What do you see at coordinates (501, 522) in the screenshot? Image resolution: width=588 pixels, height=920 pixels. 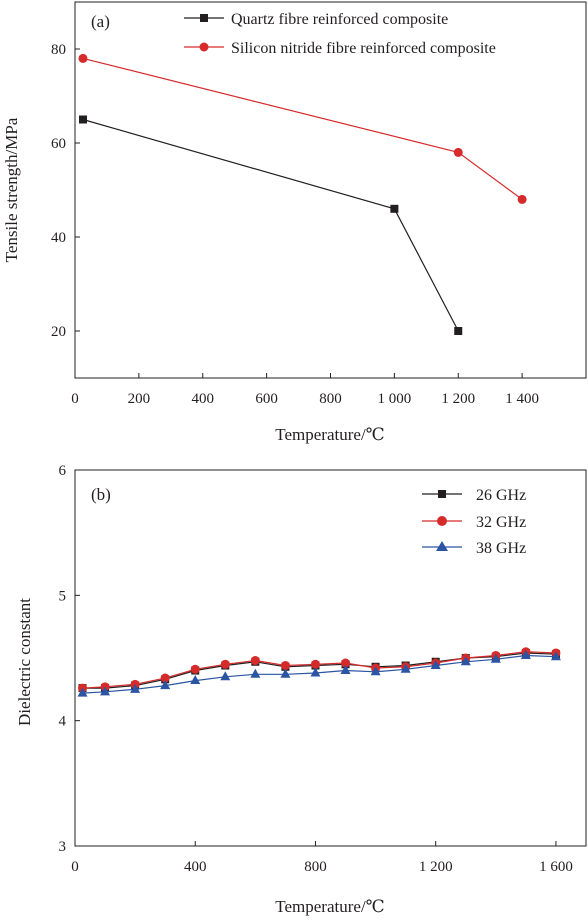 I see `legend-label-32ghz: 32 GHz` at bounding box center [501, 522].